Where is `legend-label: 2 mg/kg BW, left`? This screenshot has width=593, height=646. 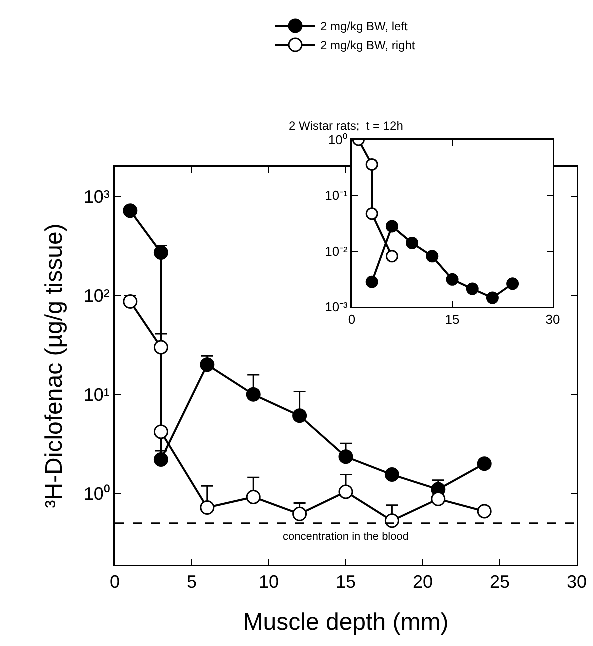 legend-label: 2 mg/kg BW, left is located at coordinates (364, 27).